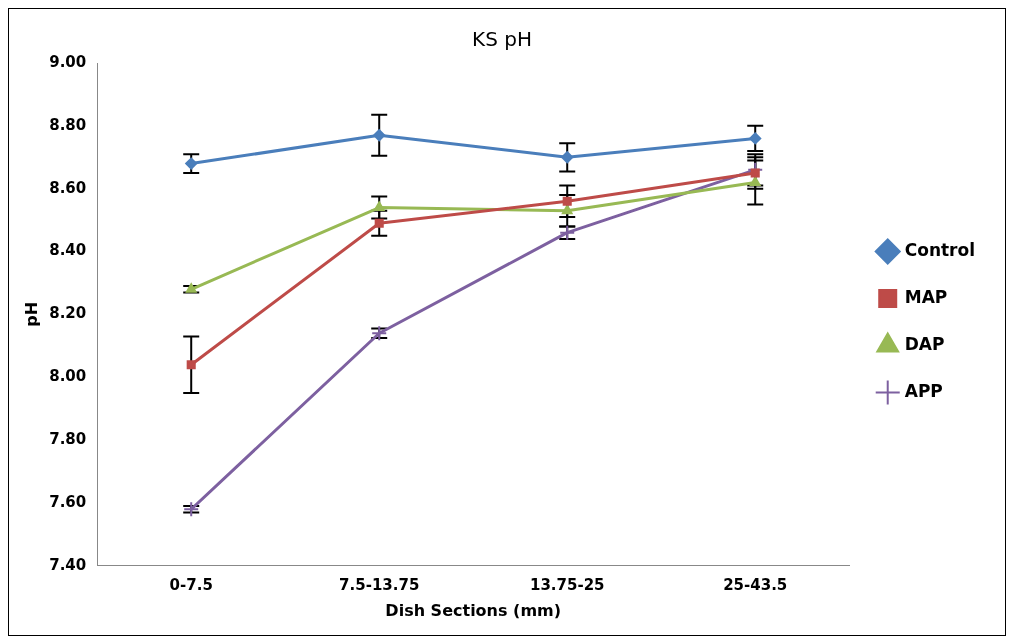 The height and width of the screenshot is (644, 1014). Describe the element at coordinates (191, 584) in the screenshot. I see `x-tick-label: 0-7.5` at that location.